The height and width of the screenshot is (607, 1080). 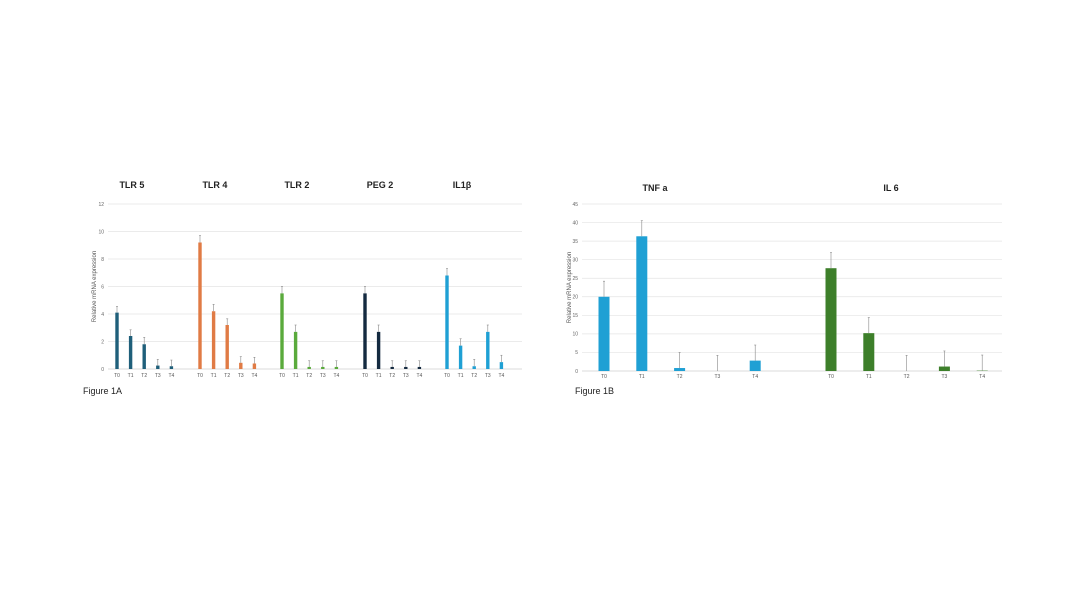 What do you see at coordinates (102, 287) in the screenshot?
I see `y-tick-label: 6` at bounding box center [102, 287].